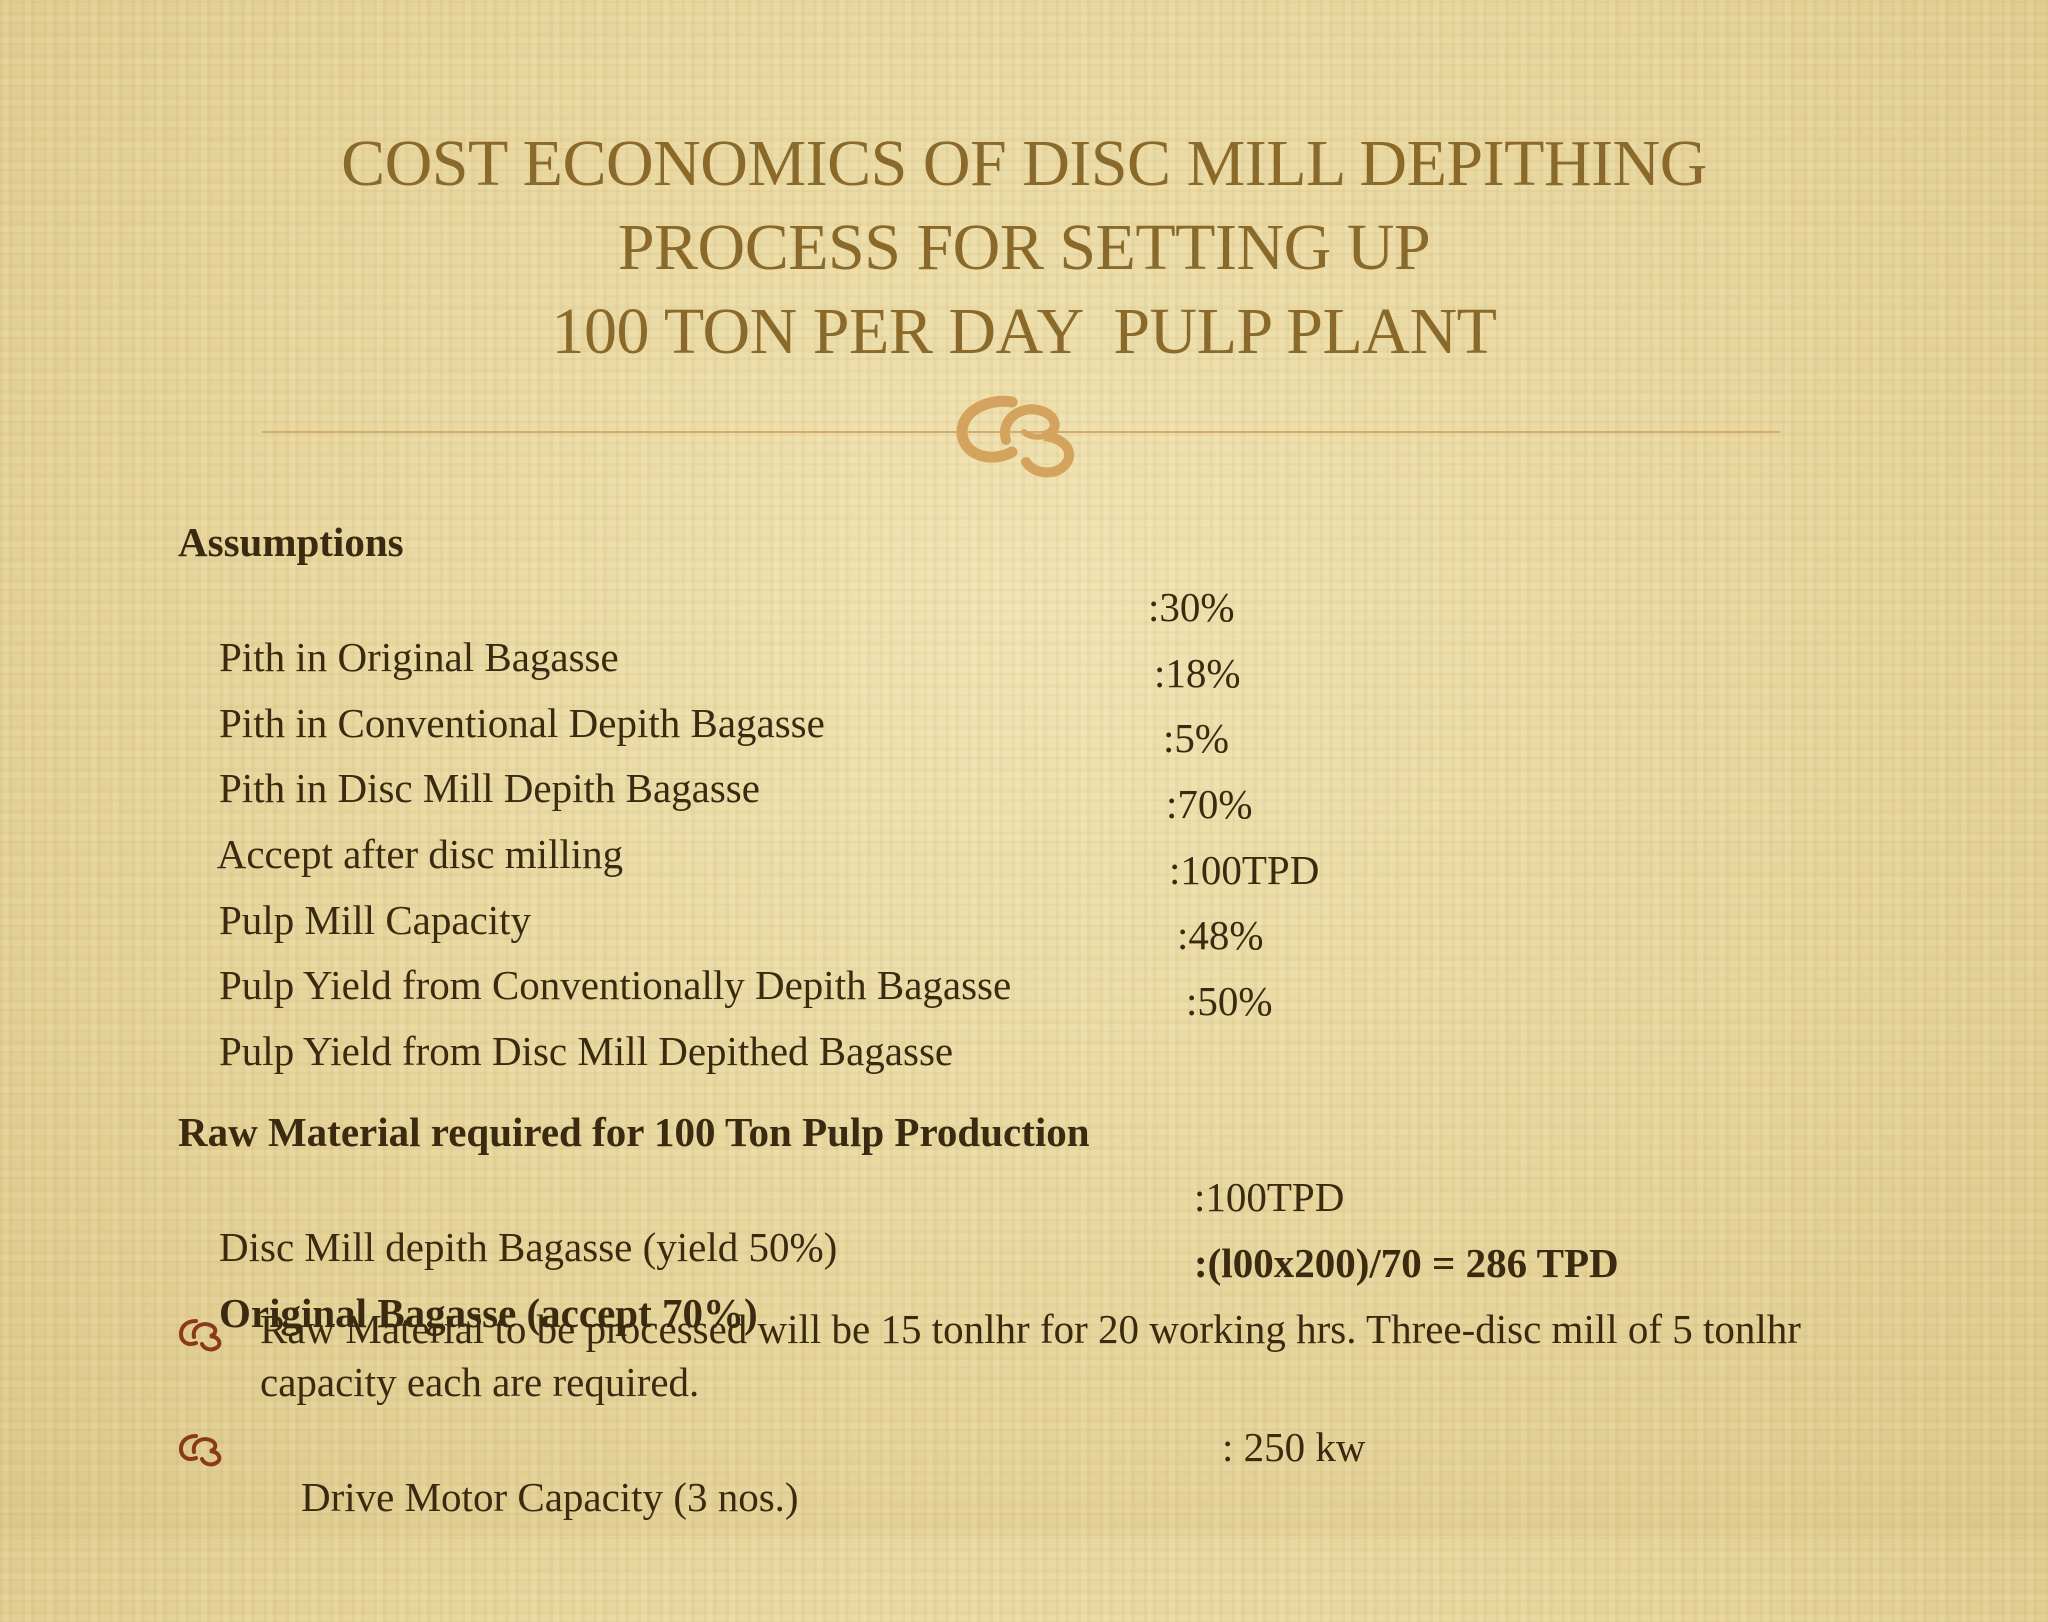  I want to click on bullet-item-row: Drive Motor Capacity (3 nos.) : 250 kw, so click(813, 1471).